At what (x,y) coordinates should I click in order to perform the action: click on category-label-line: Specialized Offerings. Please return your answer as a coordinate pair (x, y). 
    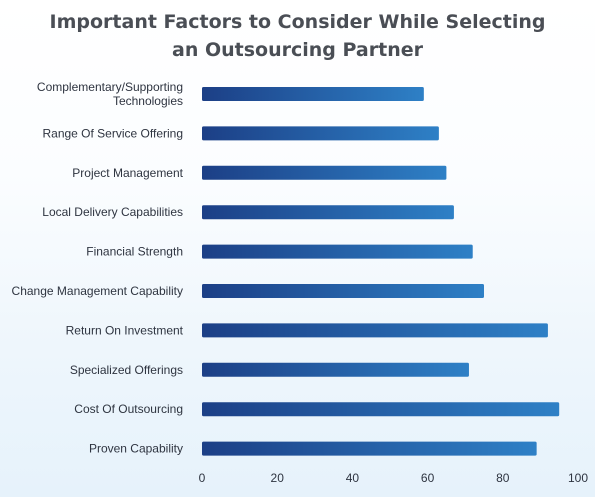
    Looking at the image, I should click on (126, 370).